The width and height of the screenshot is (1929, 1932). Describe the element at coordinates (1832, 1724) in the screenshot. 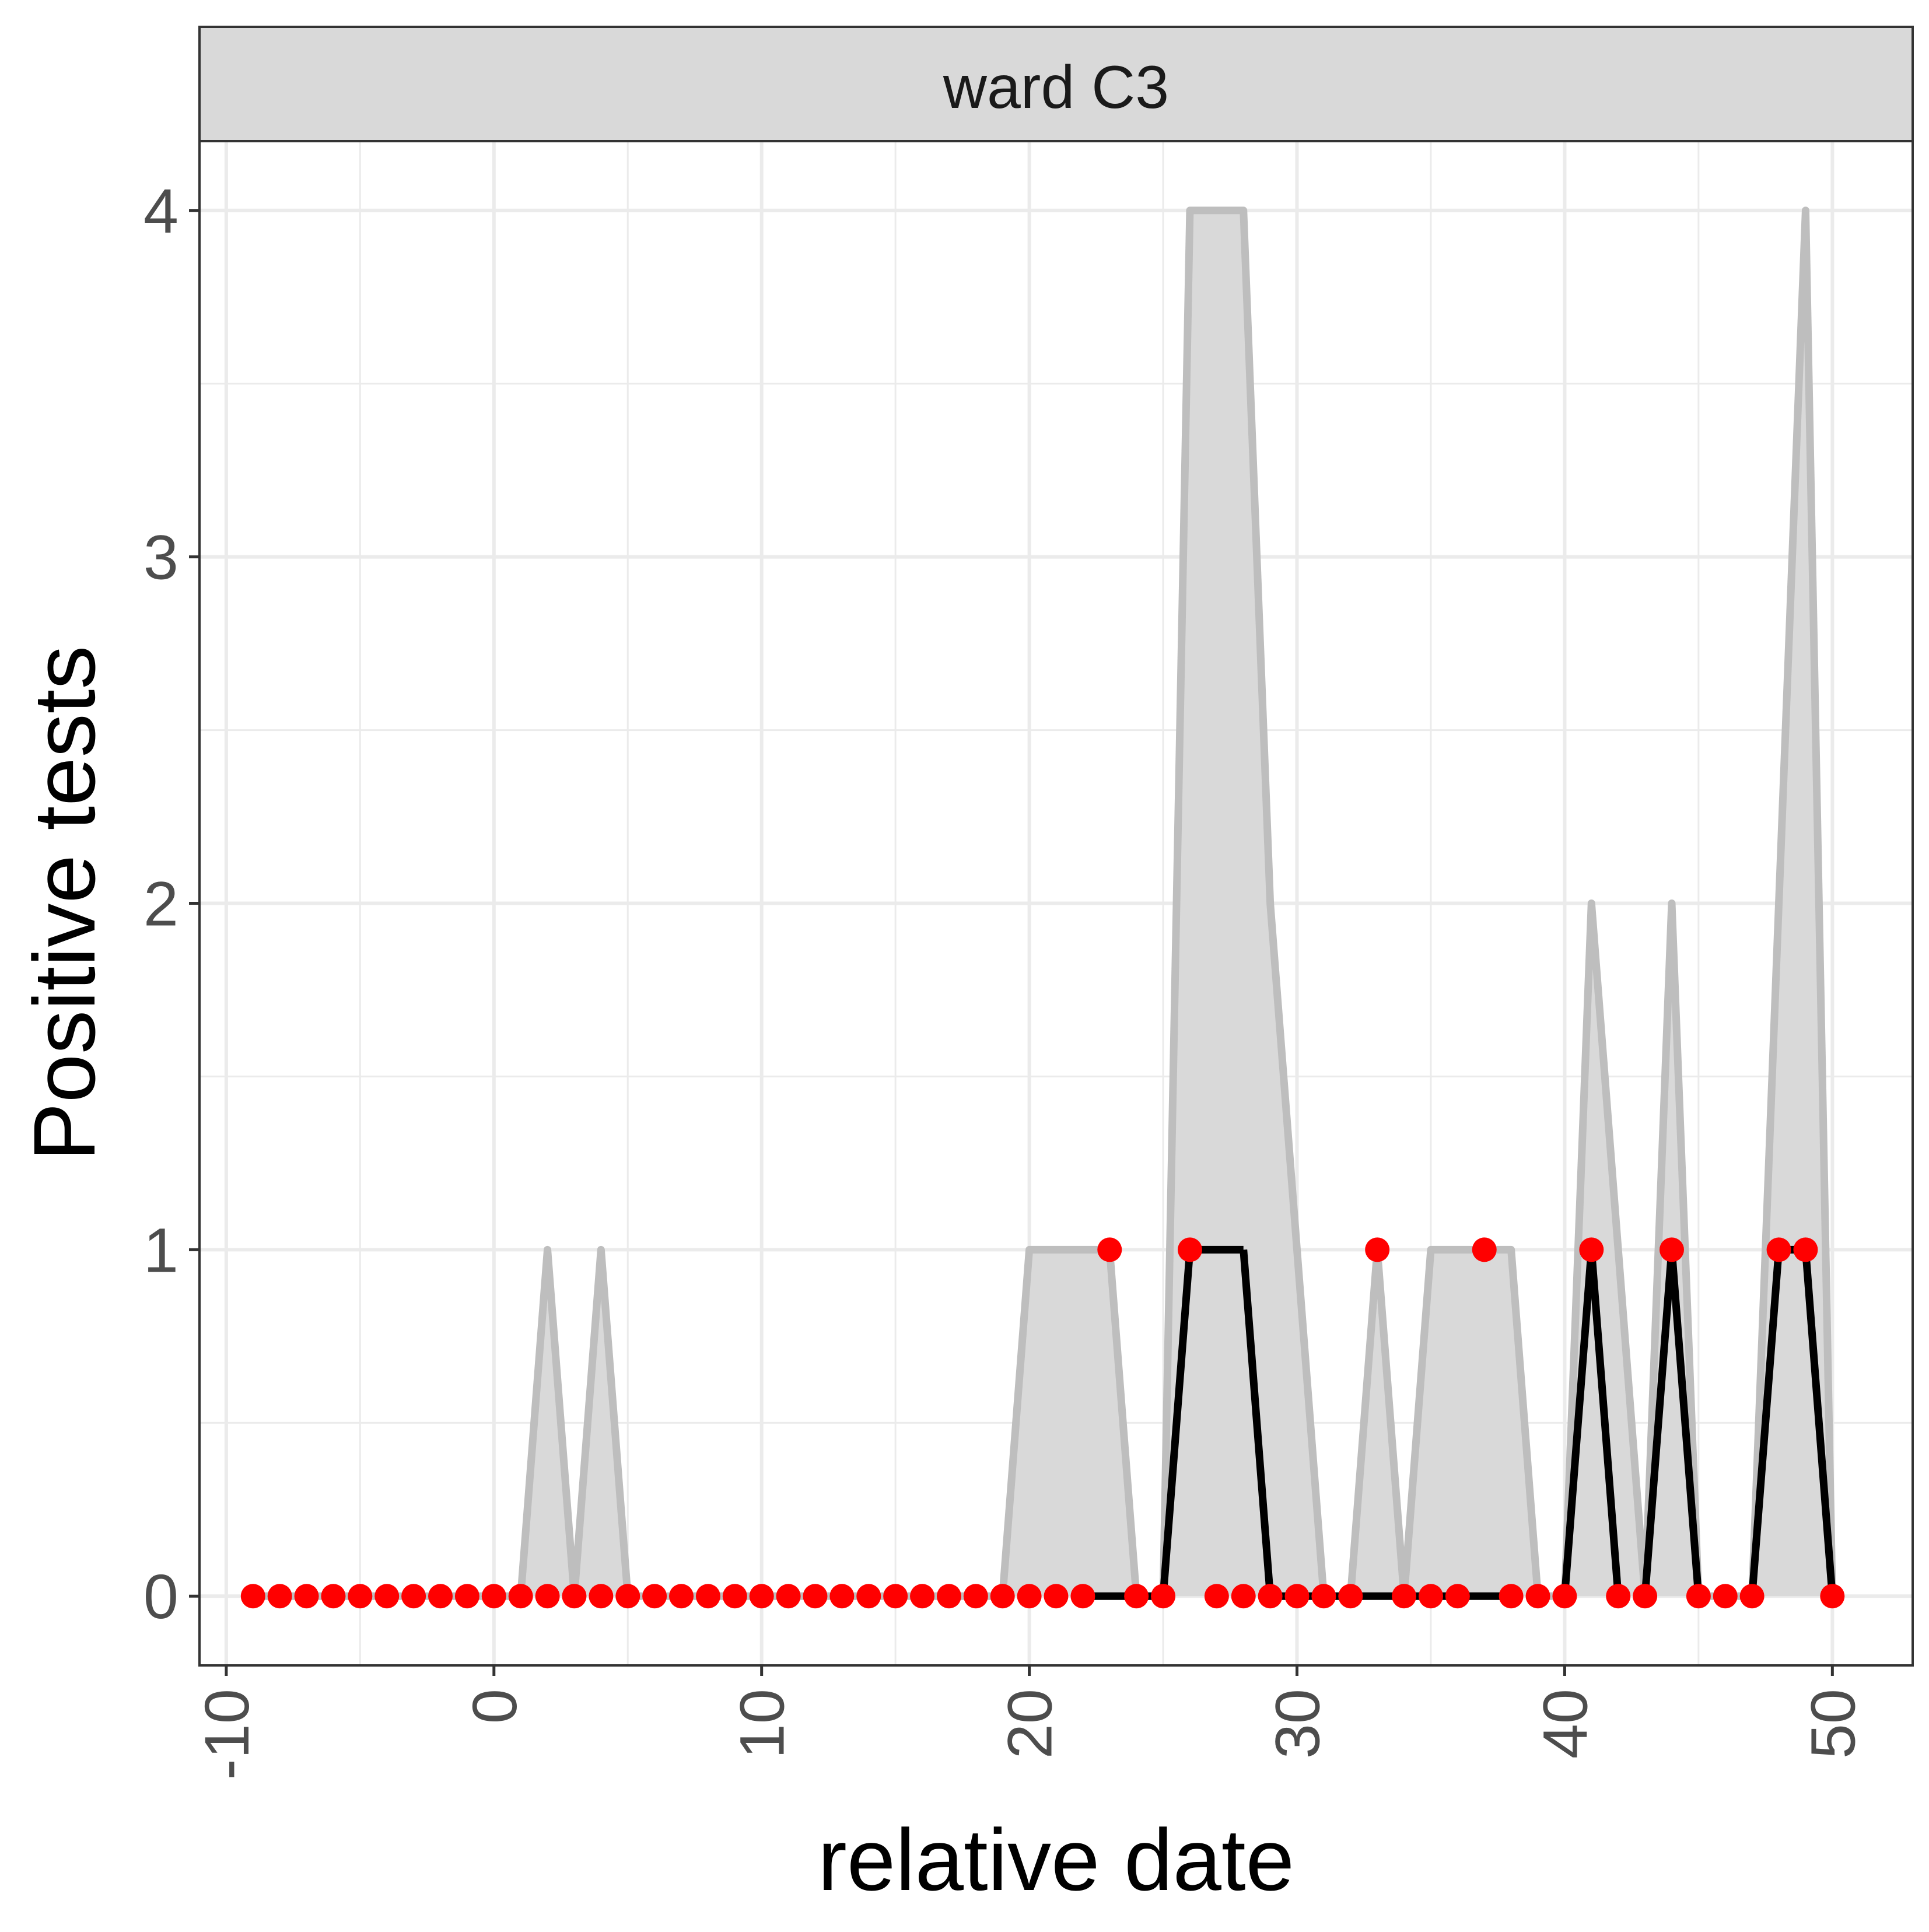

I see `x-tick-label: 50` at that location.